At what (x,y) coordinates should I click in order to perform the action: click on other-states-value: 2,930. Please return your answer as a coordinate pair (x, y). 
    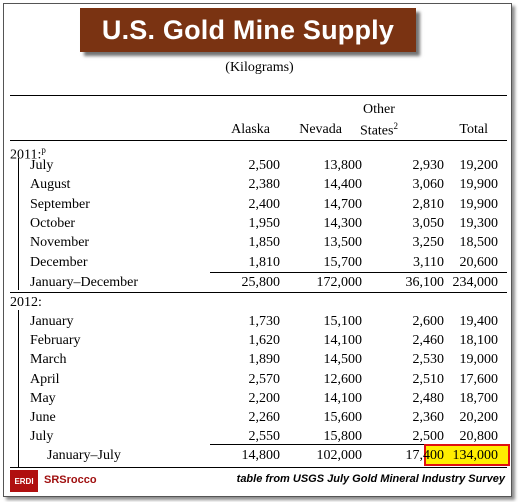
    Looking at the image, I should click on (428, 165).